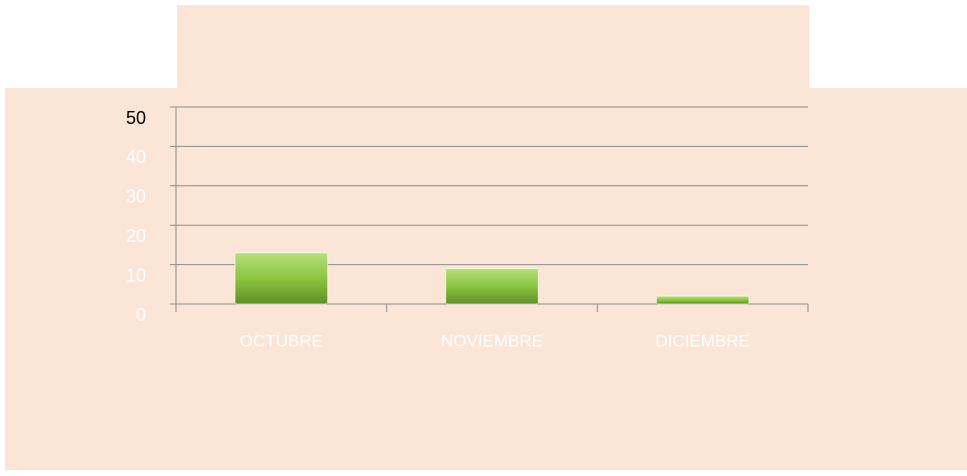 The height and width of the screenshot is (476, 967). What do you see at coordinates (141, 315) in the screenshot?
I see `y-tick-label: 0` at bounding box center [141, 315].